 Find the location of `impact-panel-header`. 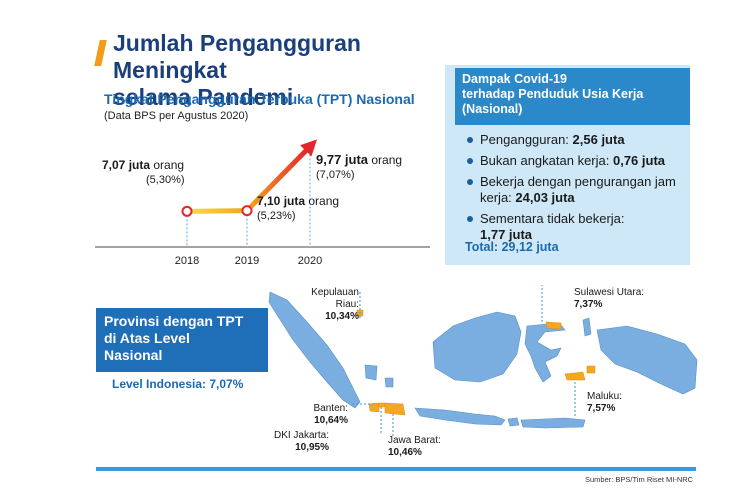

impact-panel-header is located at coordinates (572, 96).